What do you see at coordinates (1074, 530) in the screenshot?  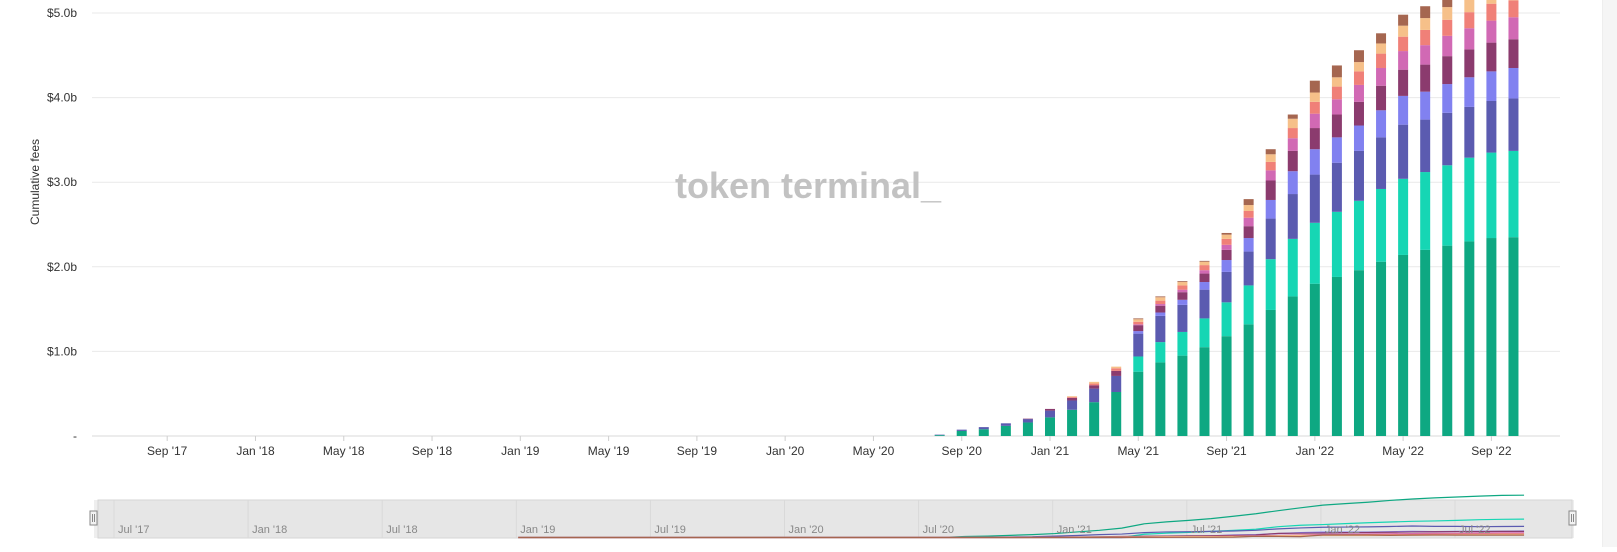 I see `navigator-tick-label: Jan '21` at bounding box center [1074, 530].